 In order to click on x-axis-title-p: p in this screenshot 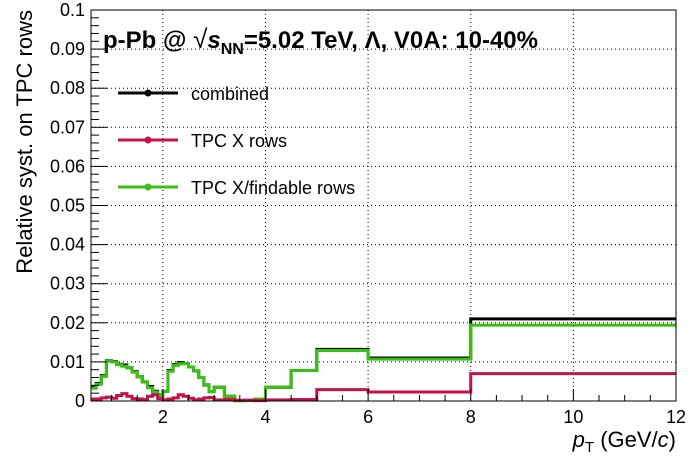, I will do `click(578, 439)`.